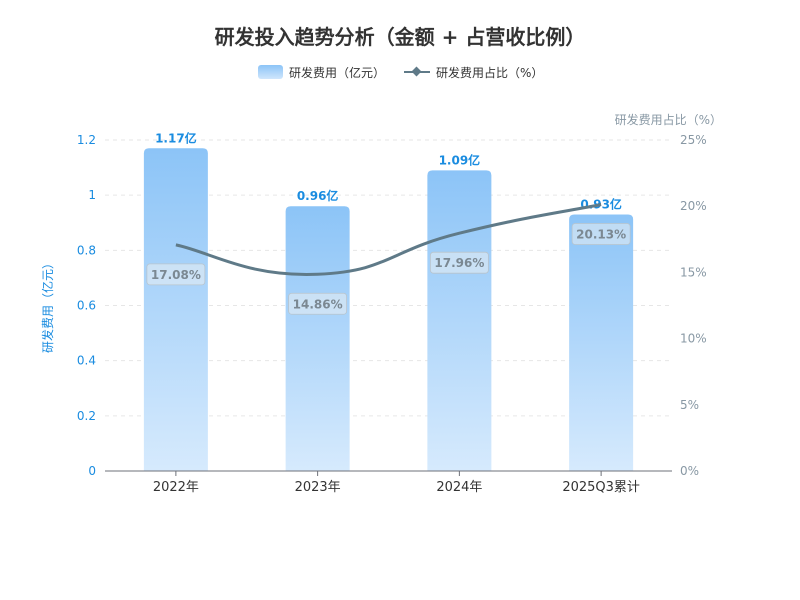 This screenshot has height=600, width=800. What do you see at coordinates (601, 487) in the screenshot?
I see `x-tick-label: 2025Q3累计` at bounding box center [601, 487].